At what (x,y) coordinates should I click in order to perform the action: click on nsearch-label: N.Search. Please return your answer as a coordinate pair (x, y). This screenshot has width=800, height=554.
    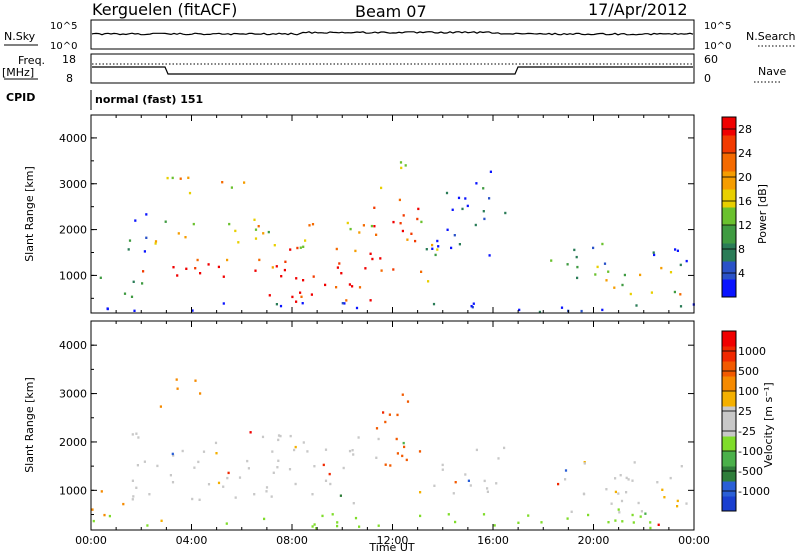
    Looking at the image, I should click on (771, 36).